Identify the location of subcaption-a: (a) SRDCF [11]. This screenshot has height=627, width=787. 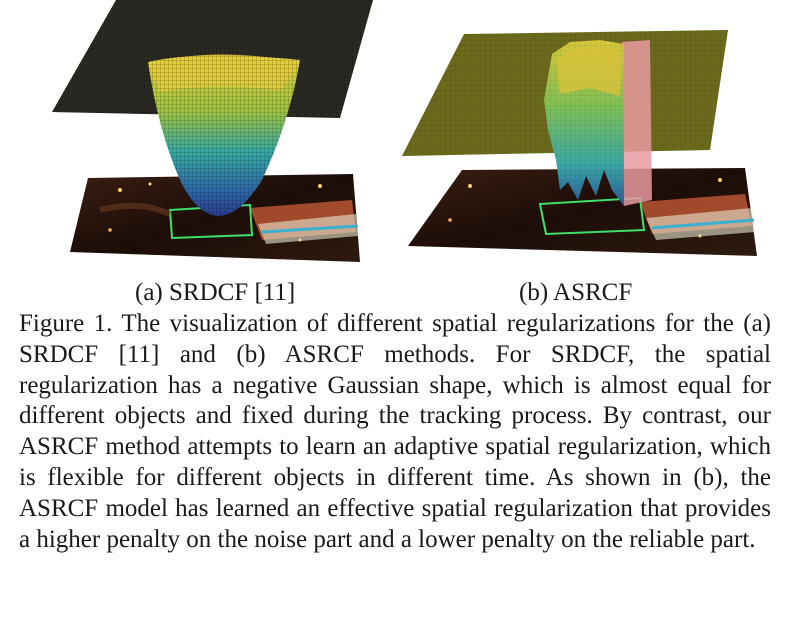
(215, 293).